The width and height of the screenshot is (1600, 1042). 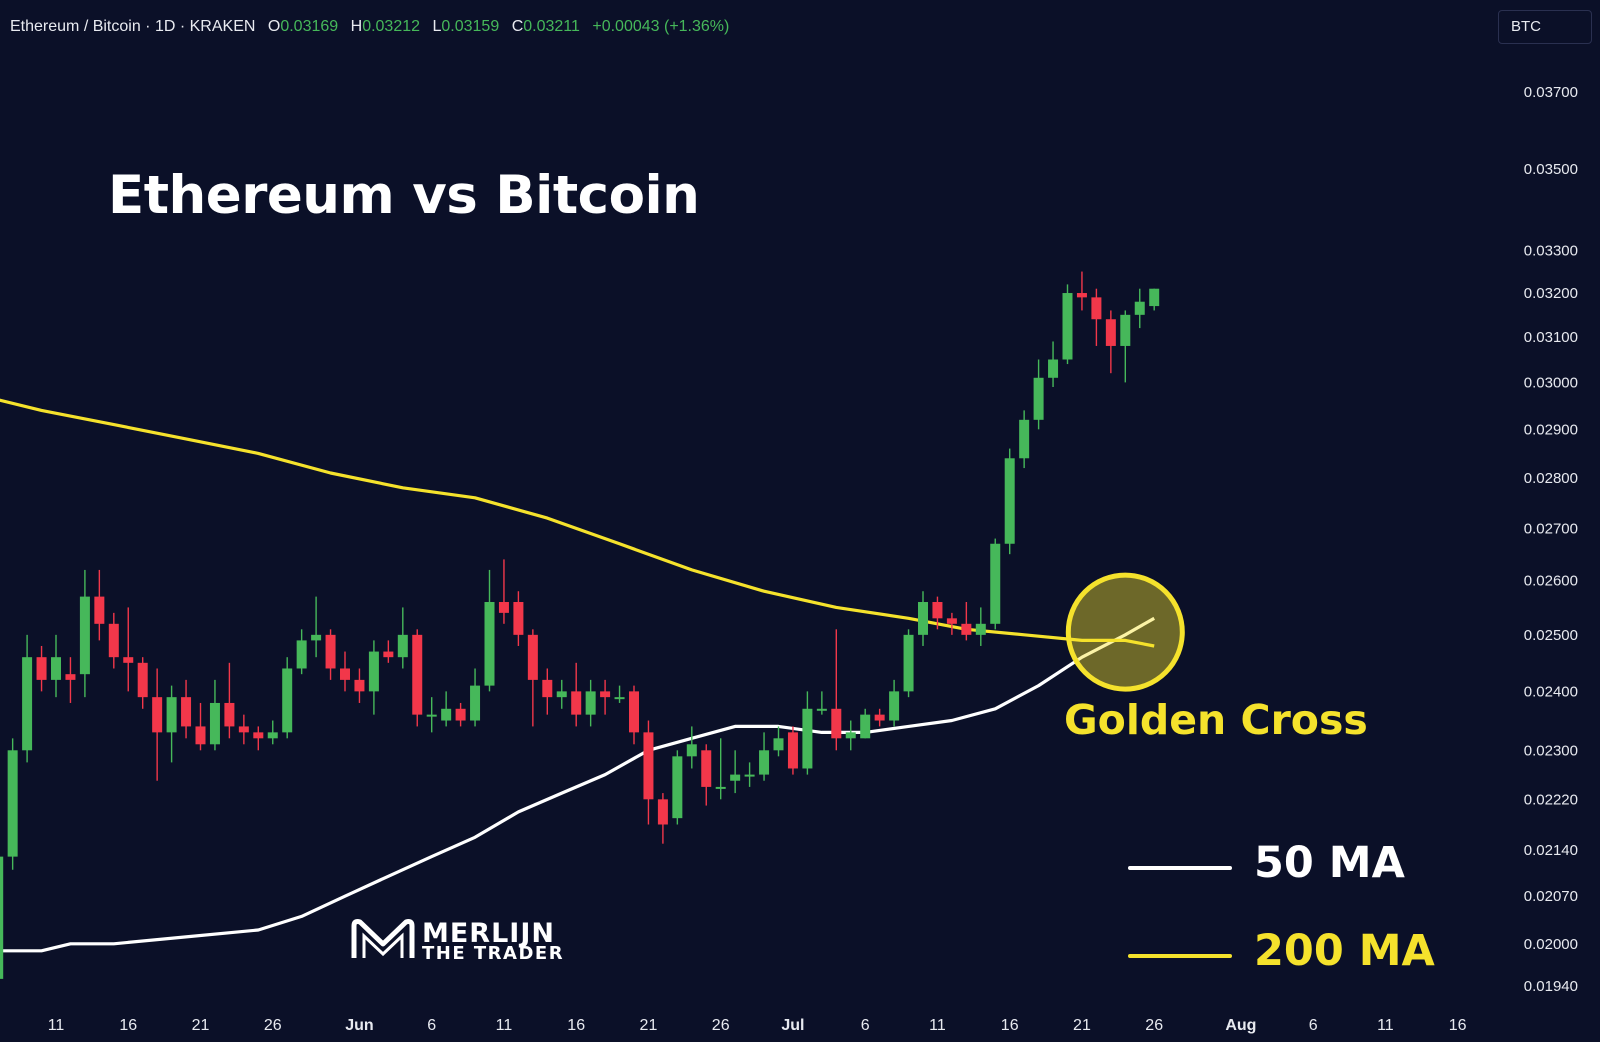 I want to click on price-tick-label: 0.03700, so click(x=1551, y=92).